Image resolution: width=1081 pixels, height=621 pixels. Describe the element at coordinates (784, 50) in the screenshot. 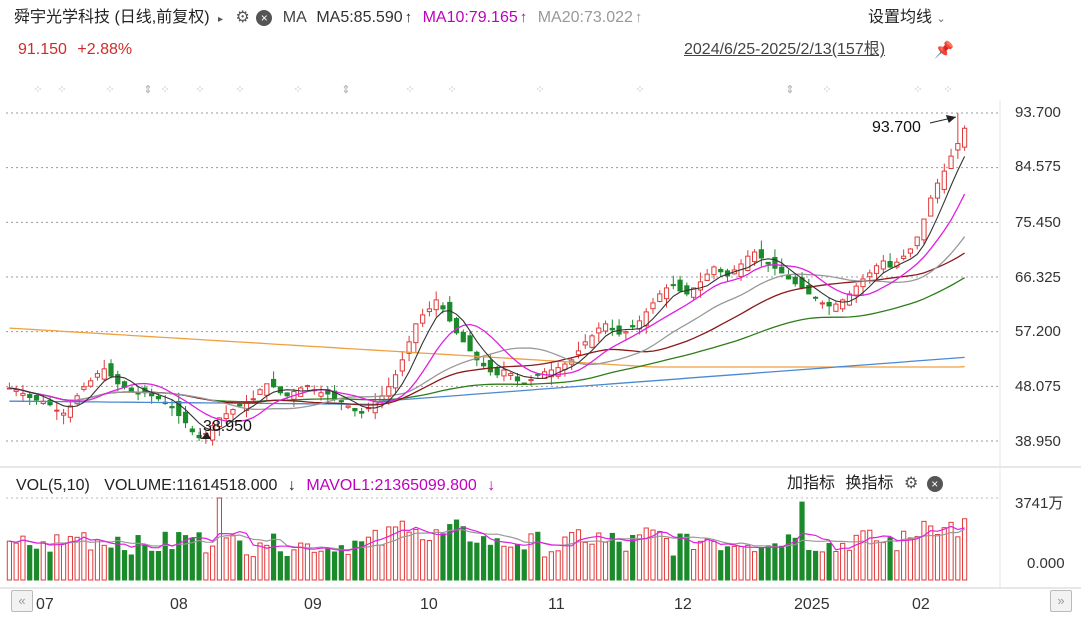

I see `date-range: 2024/6/25-2025/2/13(157根)` at that location.